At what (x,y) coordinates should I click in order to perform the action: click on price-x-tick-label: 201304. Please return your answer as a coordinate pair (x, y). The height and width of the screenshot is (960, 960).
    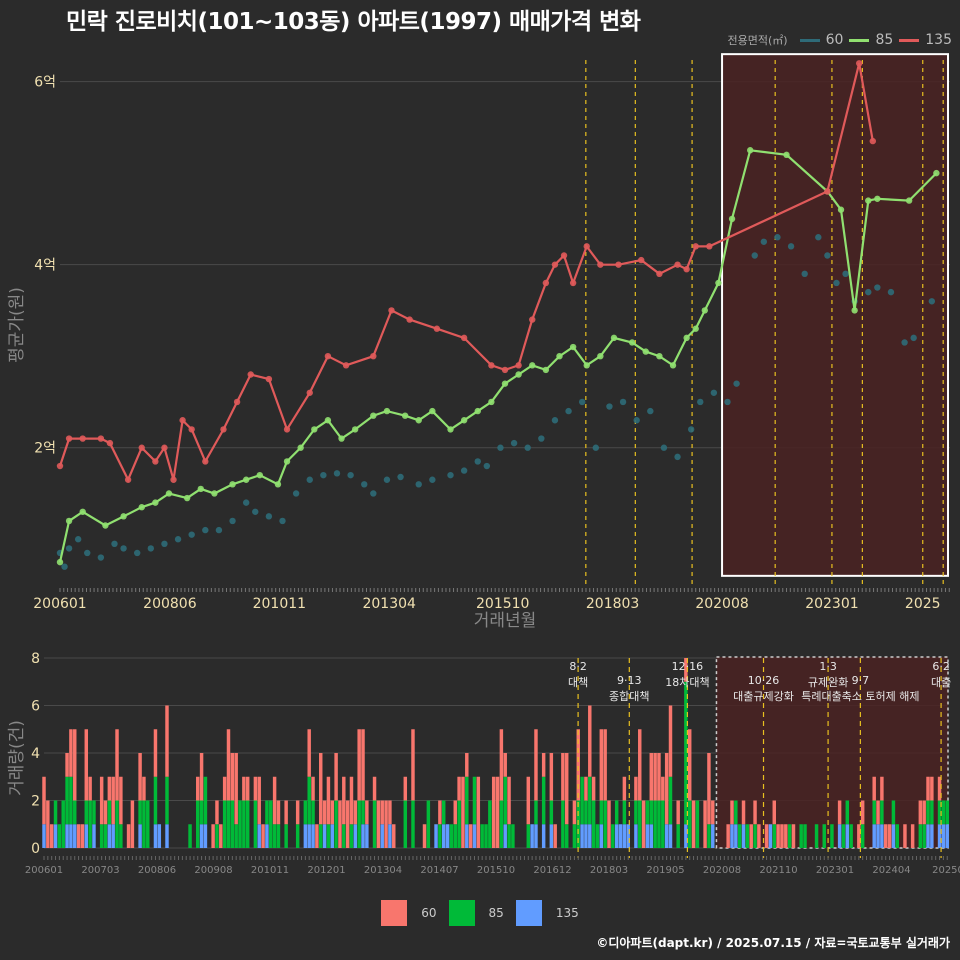
    Looking at the image, I should click on (389, 604).